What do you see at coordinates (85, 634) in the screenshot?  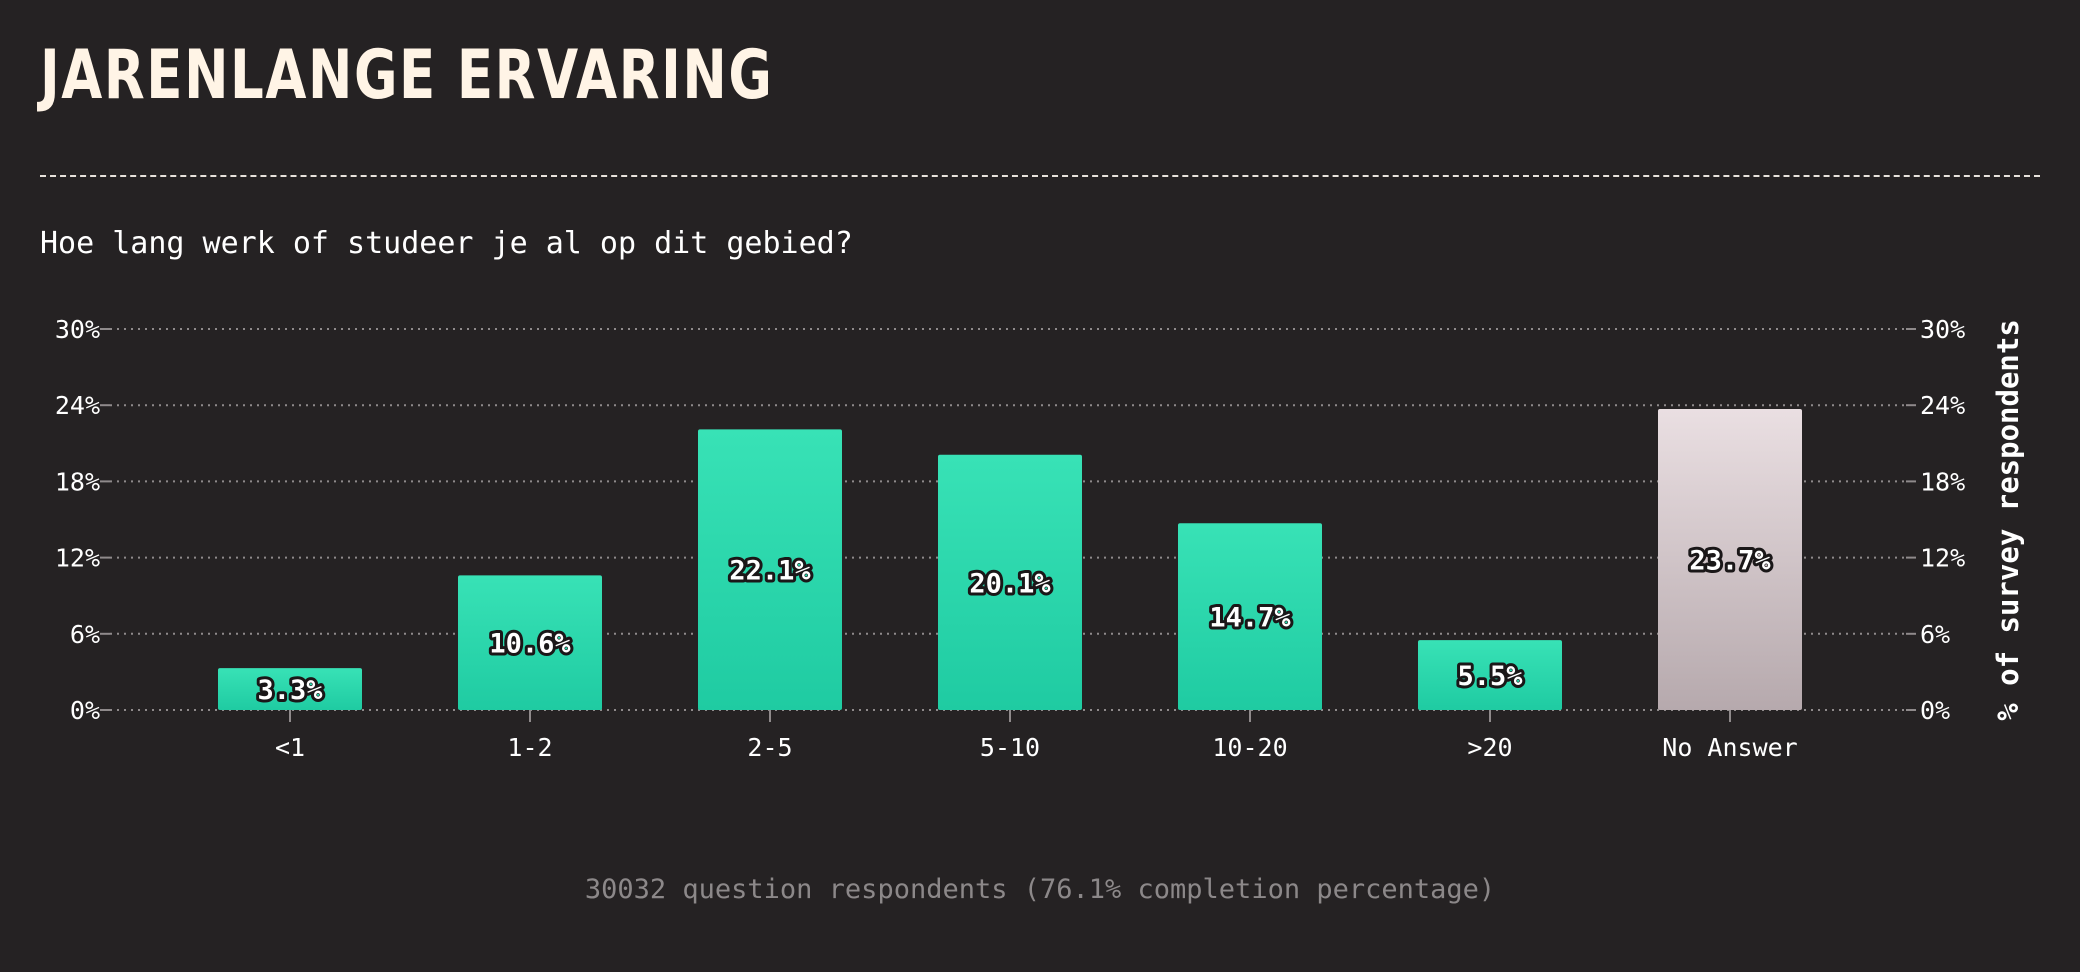 I see `y-tick-label-left: 6%` at bounding box center [85, 634].